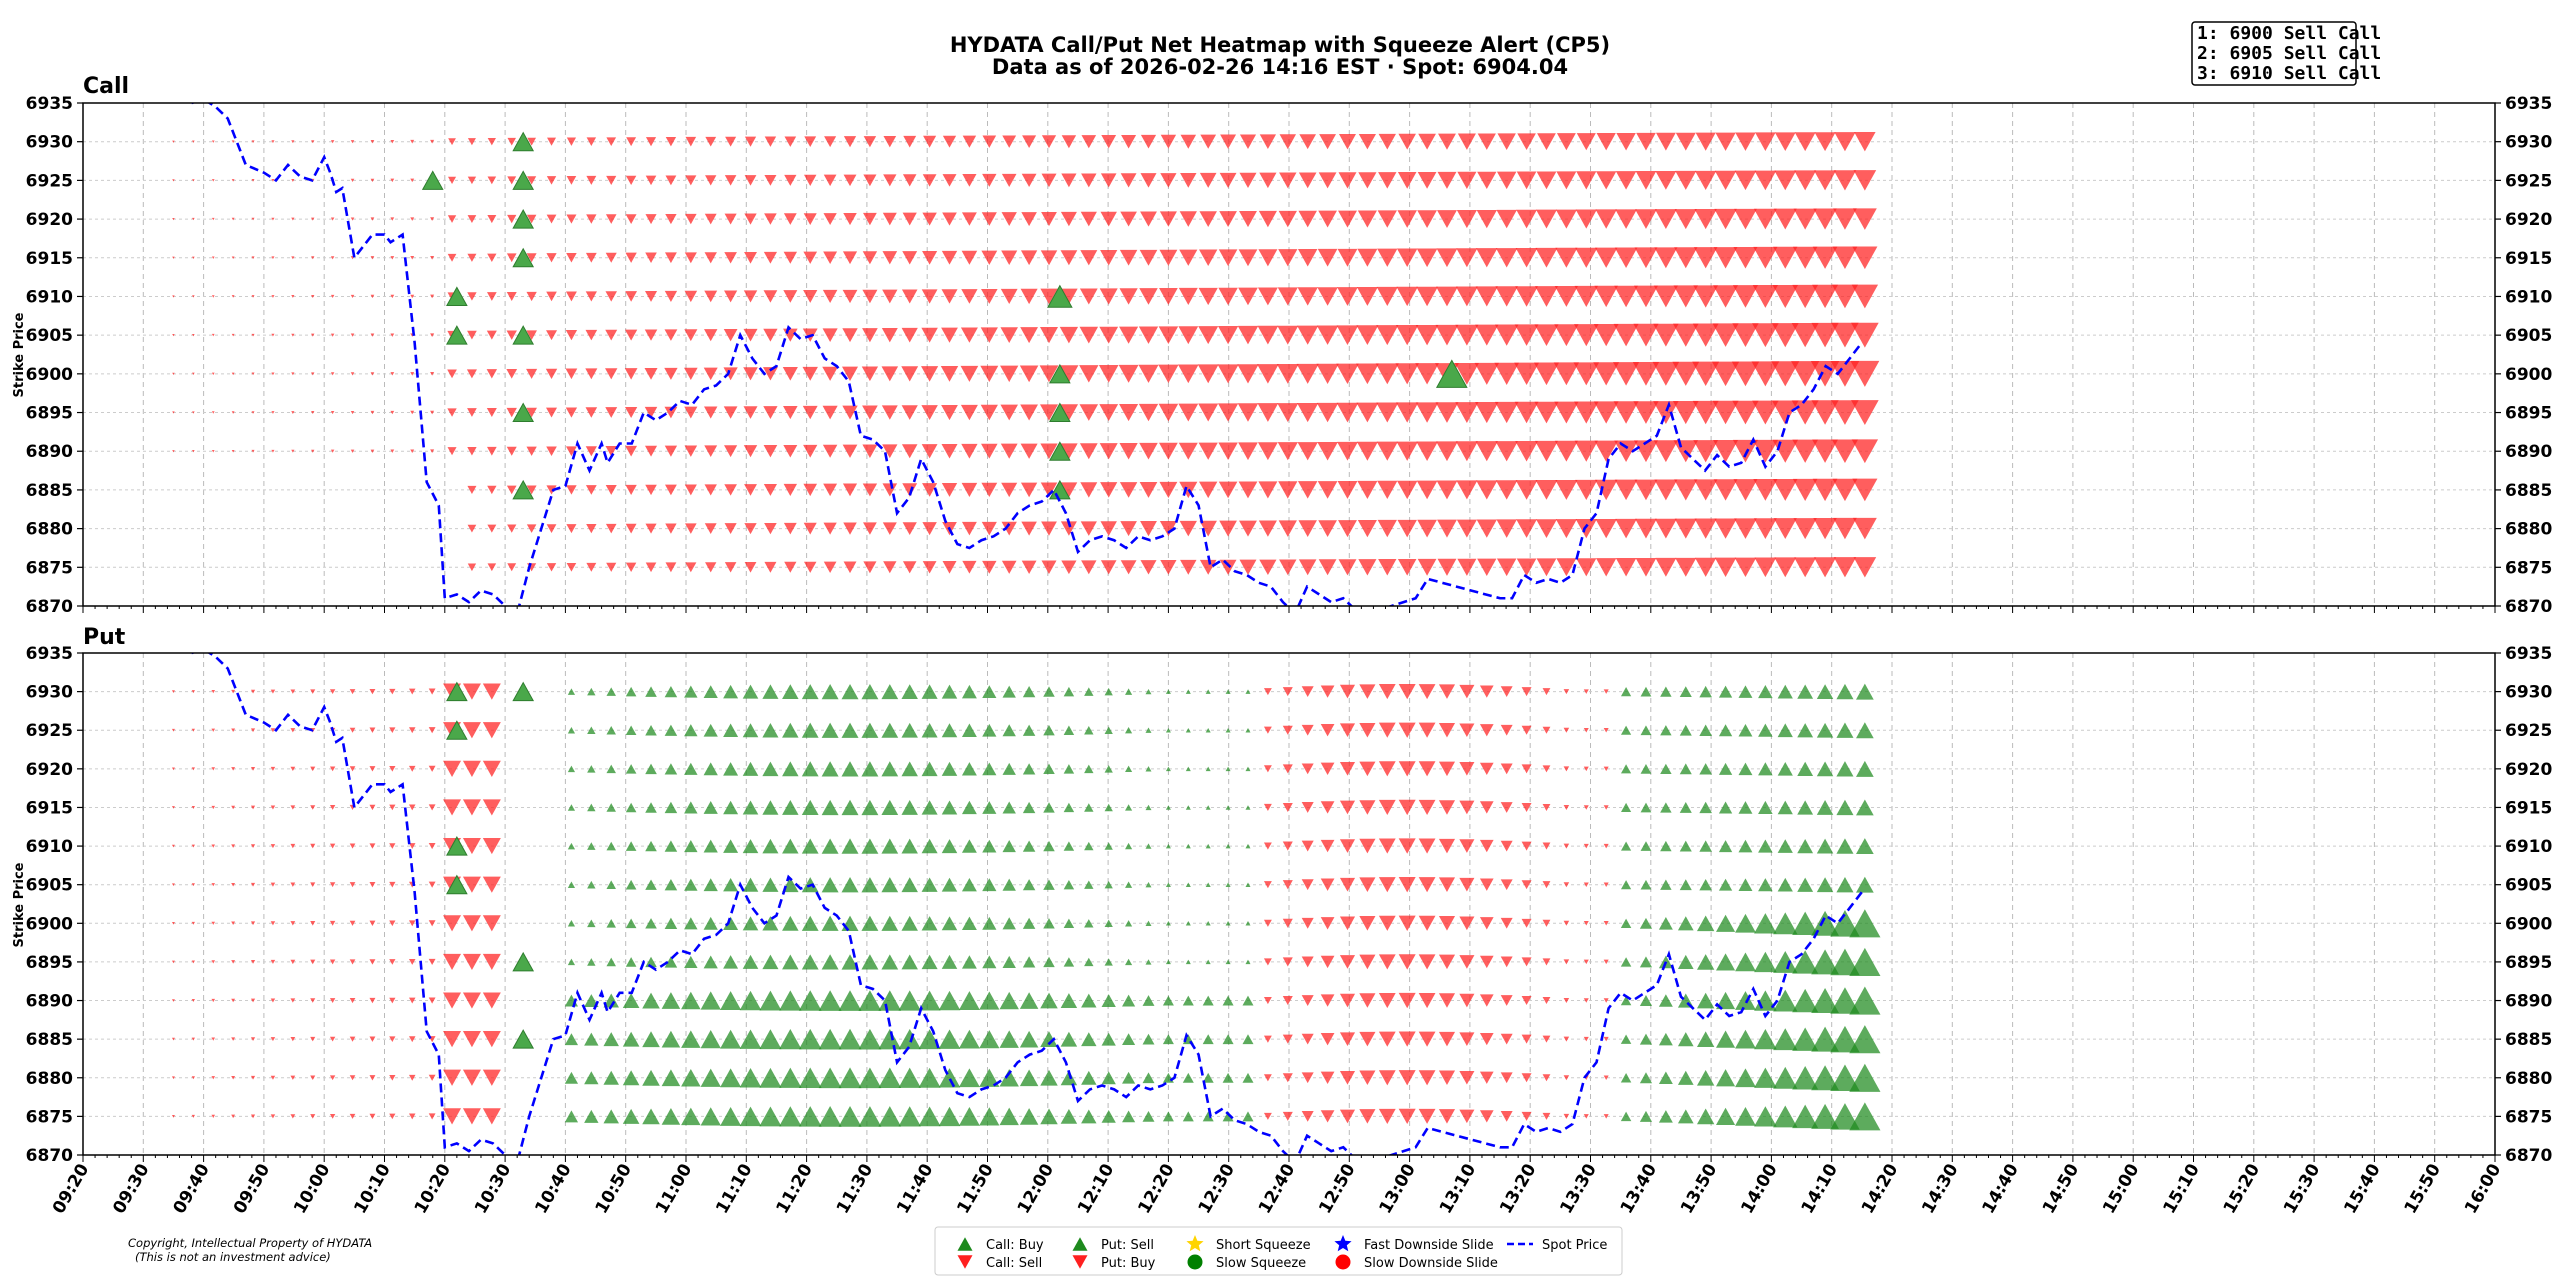 The width and height of the screenshot is (2560, 1280). I want to click on x-tick-label: 14:40, so click(2001, 1188).